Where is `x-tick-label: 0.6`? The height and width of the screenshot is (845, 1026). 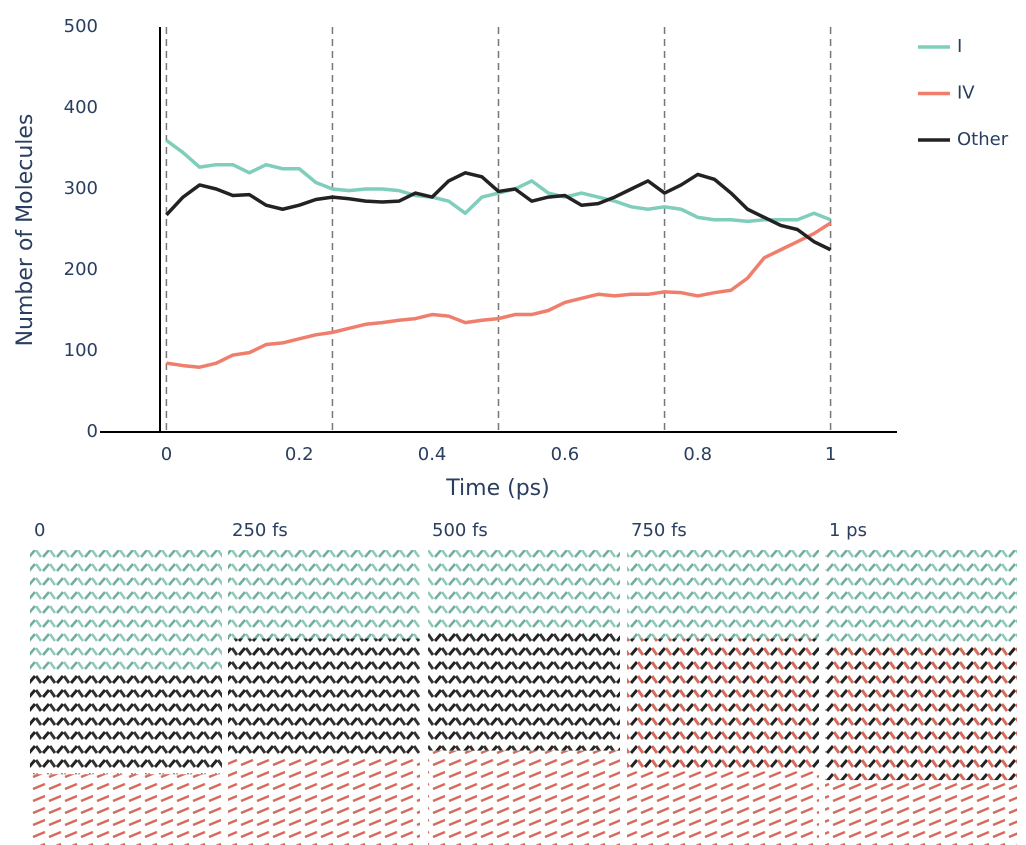 x-tick-label: 0.6 is located at coordinates (565, 454).